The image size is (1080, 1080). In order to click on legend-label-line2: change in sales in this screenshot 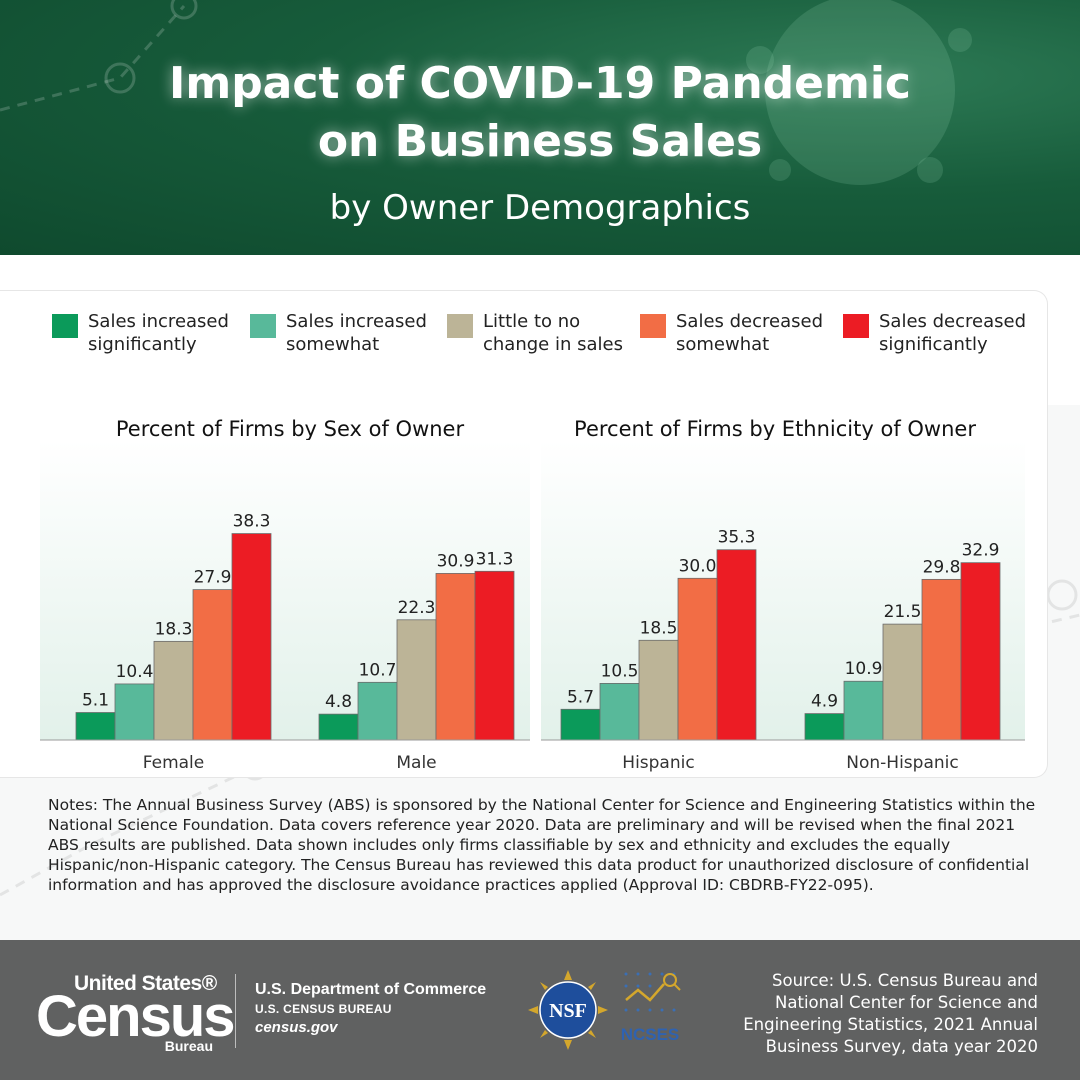, I will do `click(553, 344)`.